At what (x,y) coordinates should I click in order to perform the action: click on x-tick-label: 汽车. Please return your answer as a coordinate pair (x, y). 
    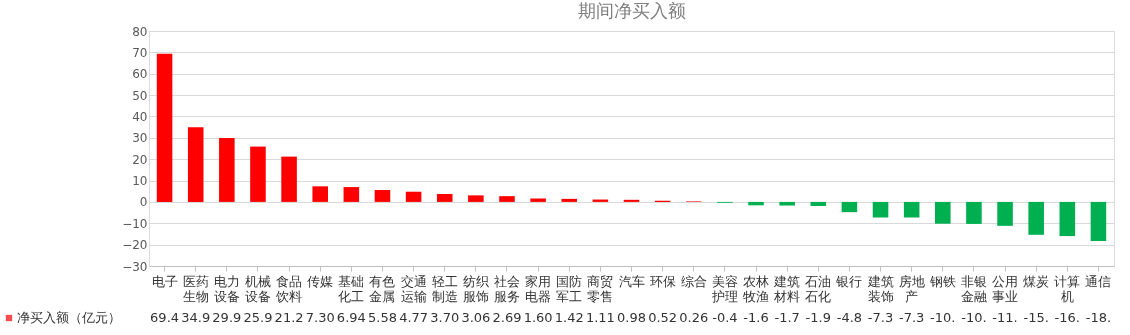
    Looking at the image, I should click on (631, 281).